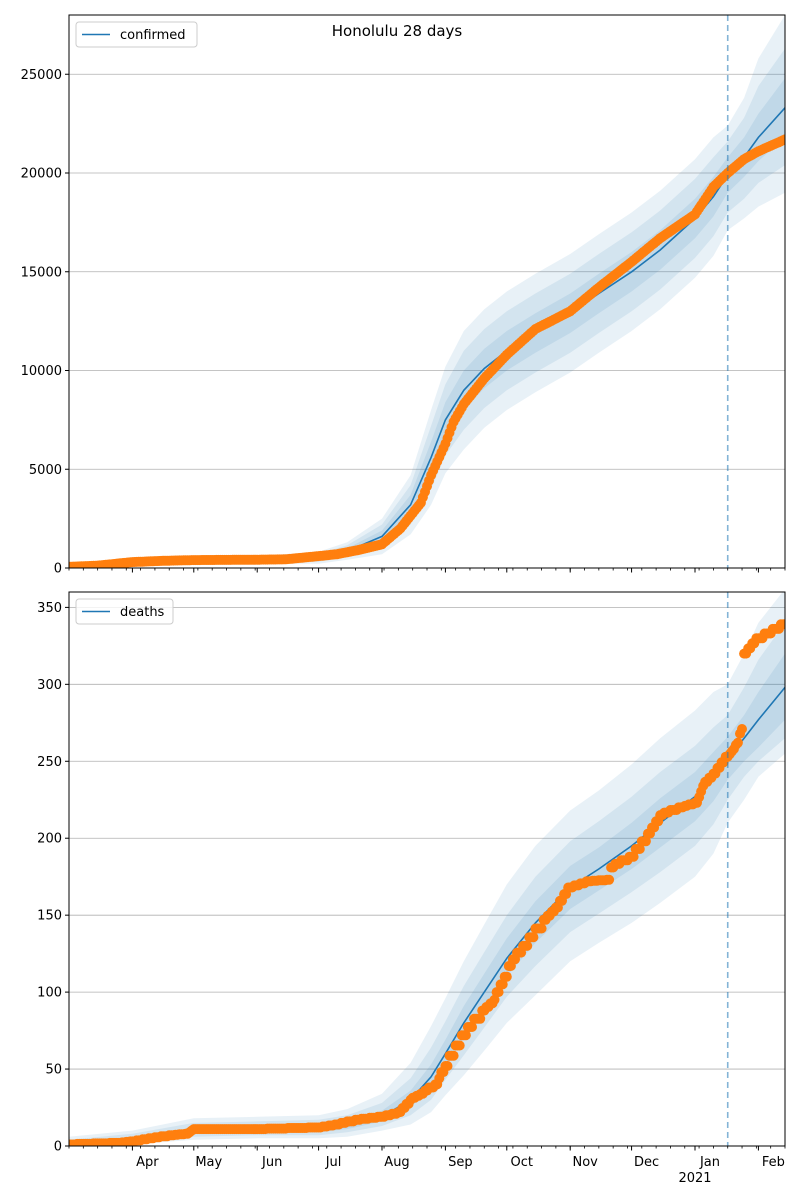 This screenshot has height=1200, width=800. Describe the element at coordinates (49, 762) in the screenshot. I see `deaths-y-tick-label: 250` at that location.